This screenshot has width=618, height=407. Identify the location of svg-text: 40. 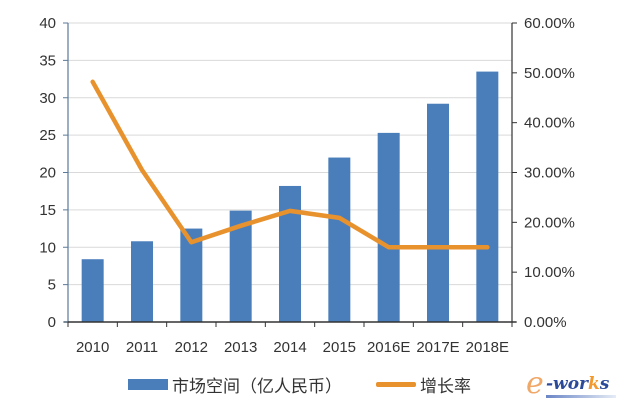
(47, 23).